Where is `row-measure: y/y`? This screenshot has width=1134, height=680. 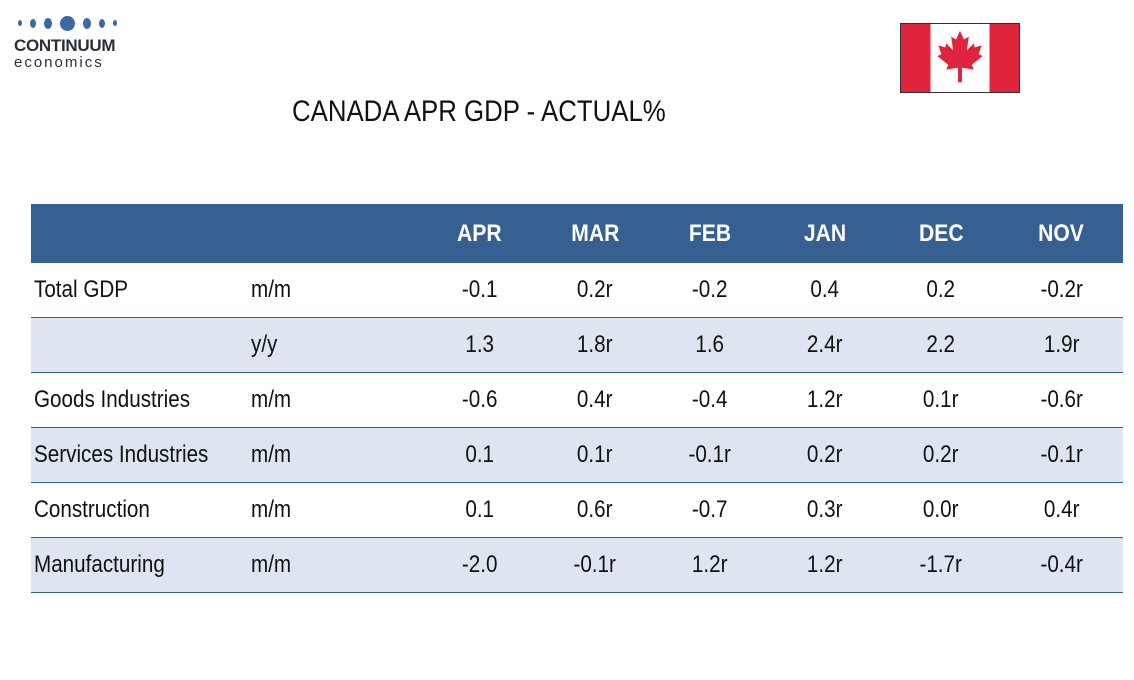 row-measure: y/y is located at coordinates (336, 345).